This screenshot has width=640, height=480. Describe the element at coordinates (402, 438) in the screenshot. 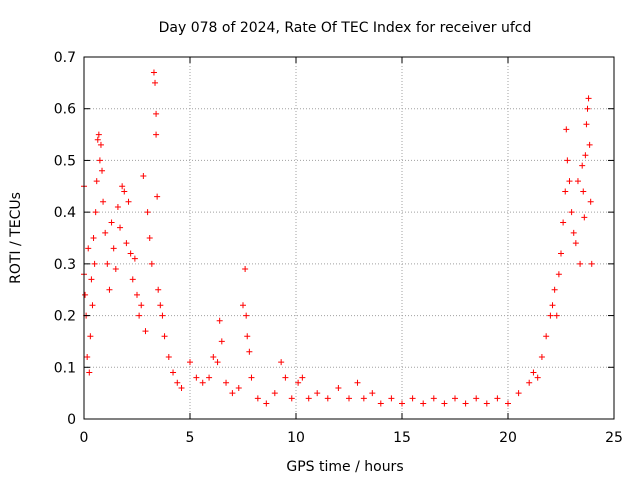

I see `x-tick-label: 15` at that location.